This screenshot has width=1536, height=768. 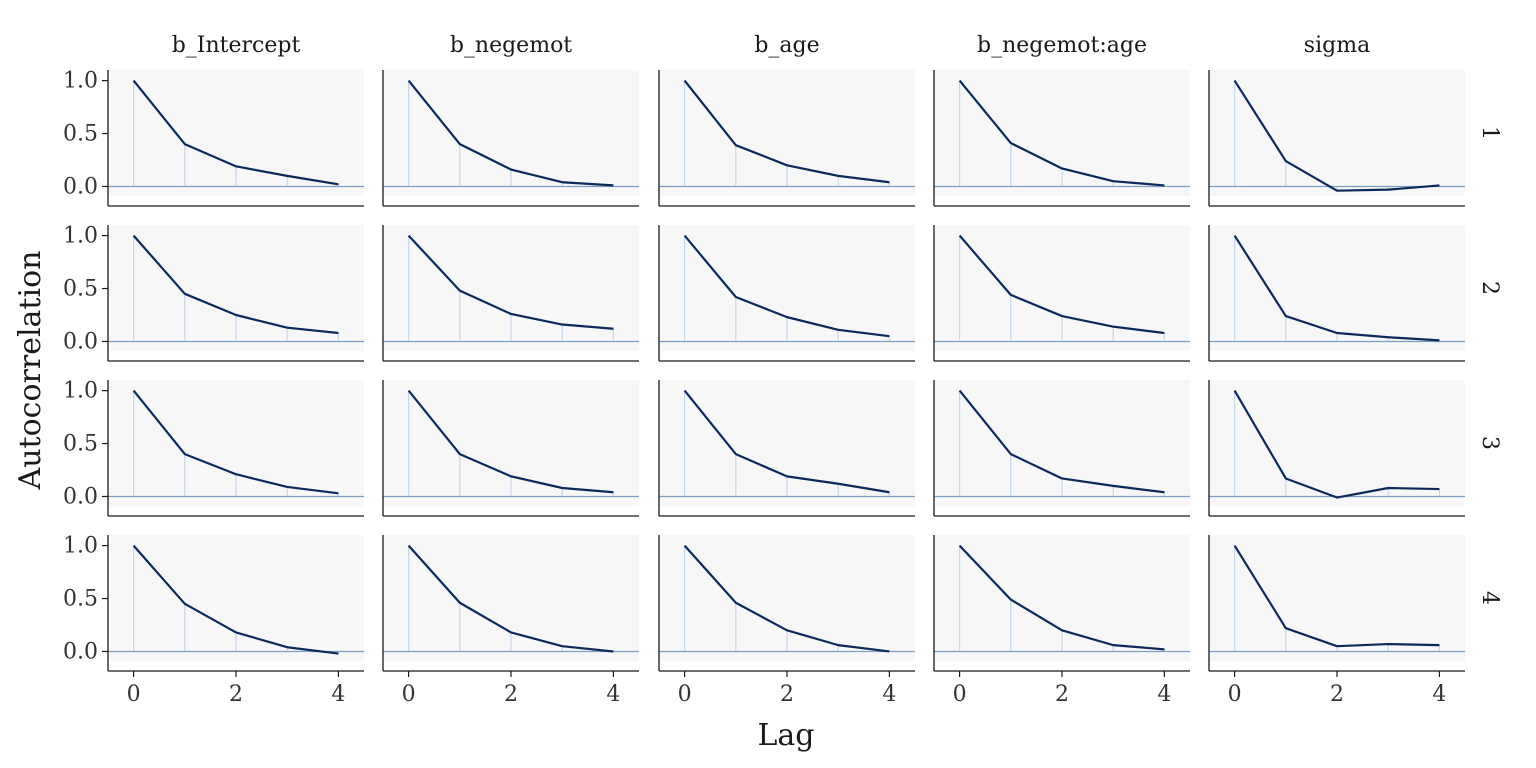 I want to click on y-axis-title: Autocorrelation, so click(x=30, y=371).